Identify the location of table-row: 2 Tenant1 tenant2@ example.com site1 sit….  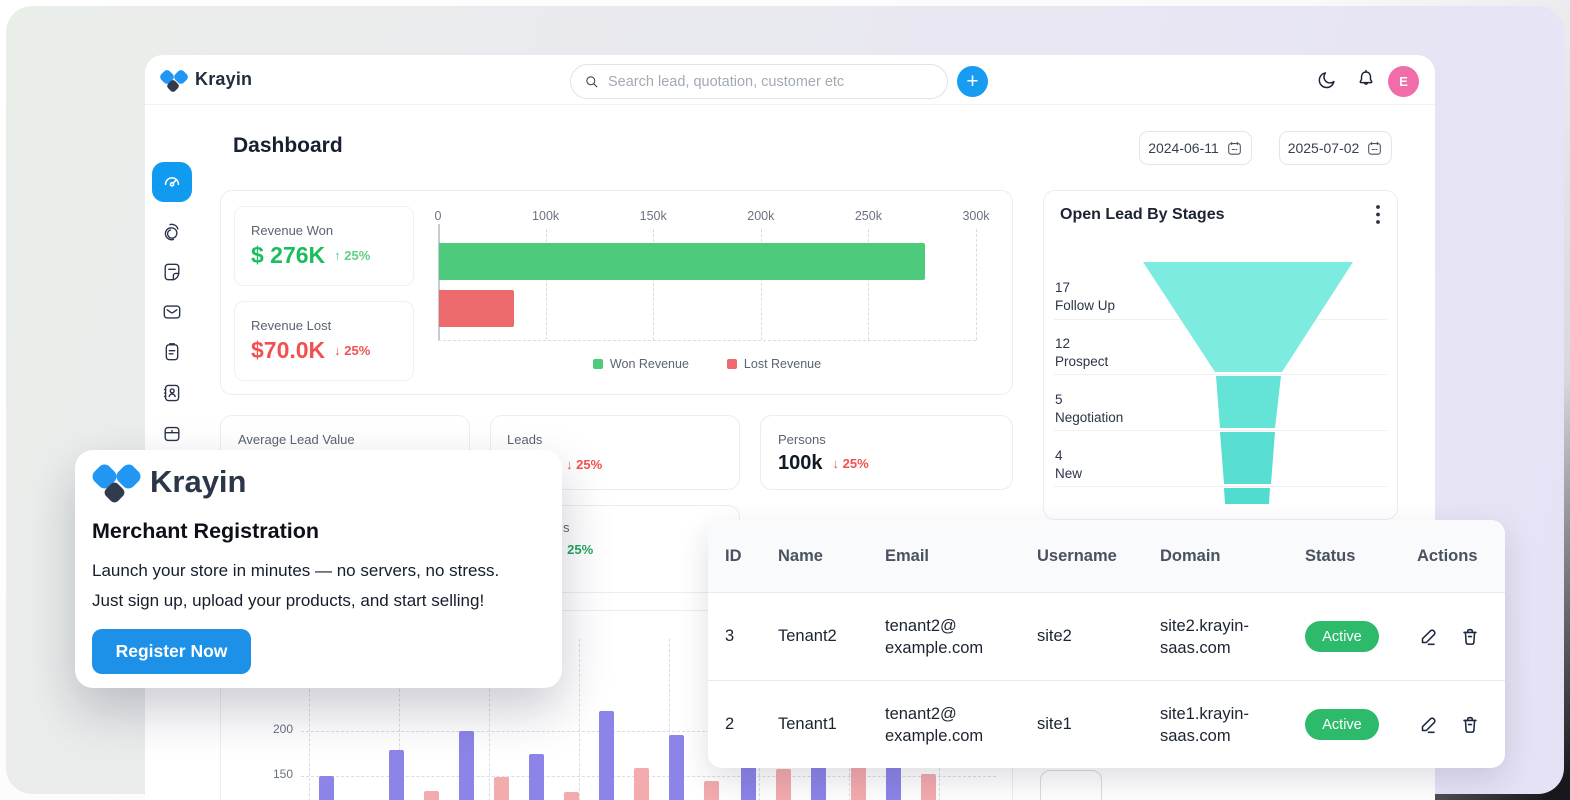
(1106, 724).